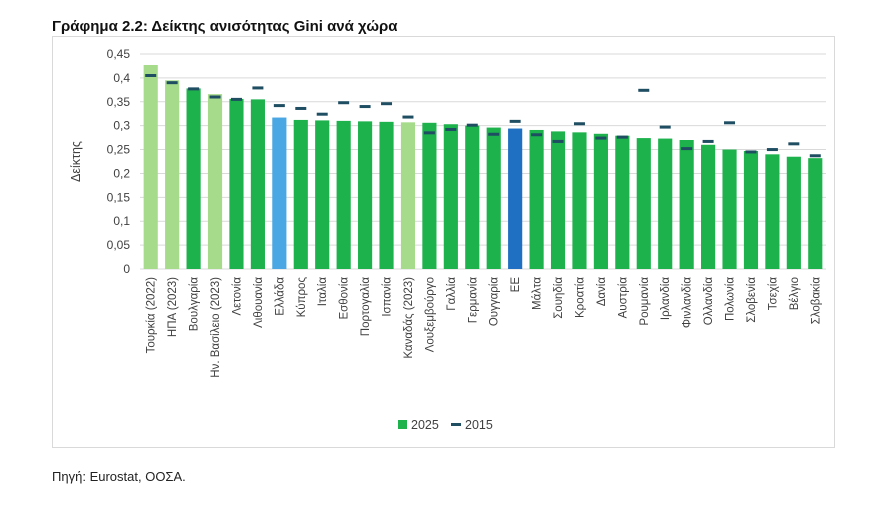 This screenshot has height=507, width=880. What do you see at coordinates (666, 298) in the screenshot?
I see `x-category-label: Ιρλανδία` at bounding box center [666, 298].